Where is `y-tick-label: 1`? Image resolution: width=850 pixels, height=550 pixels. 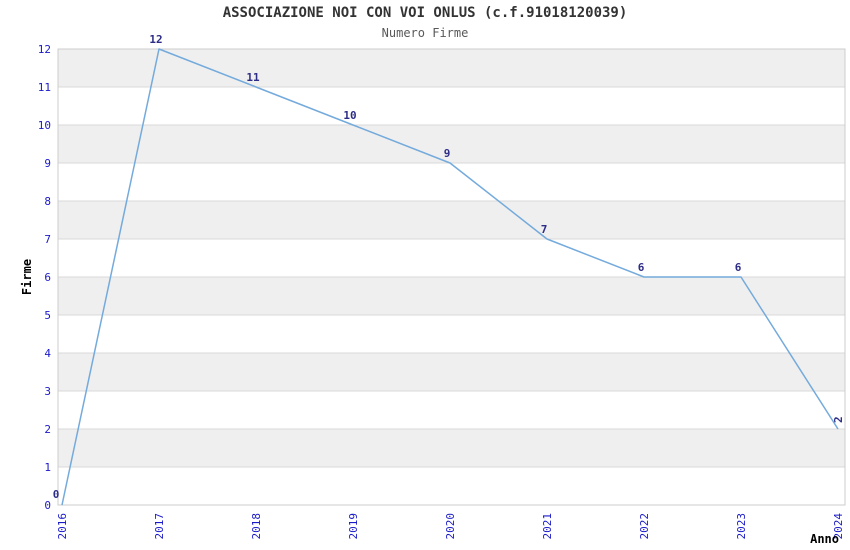 y-tick-label: 1 is located at coordinates (47, 467).